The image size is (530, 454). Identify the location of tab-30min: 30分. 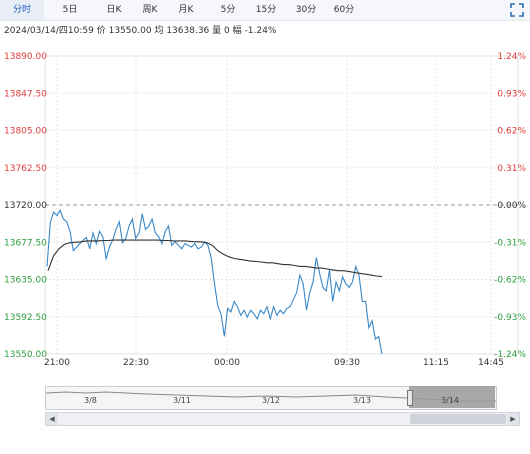
(306, 10).